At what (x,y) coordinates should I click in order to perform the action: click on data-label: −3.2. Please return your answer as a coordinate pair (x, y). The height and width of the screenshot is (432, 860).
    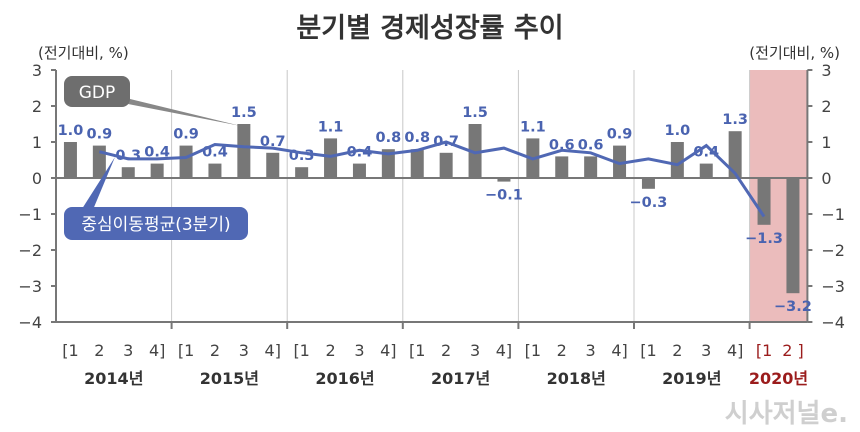
    Looking at the image, I should click on (793, 307).